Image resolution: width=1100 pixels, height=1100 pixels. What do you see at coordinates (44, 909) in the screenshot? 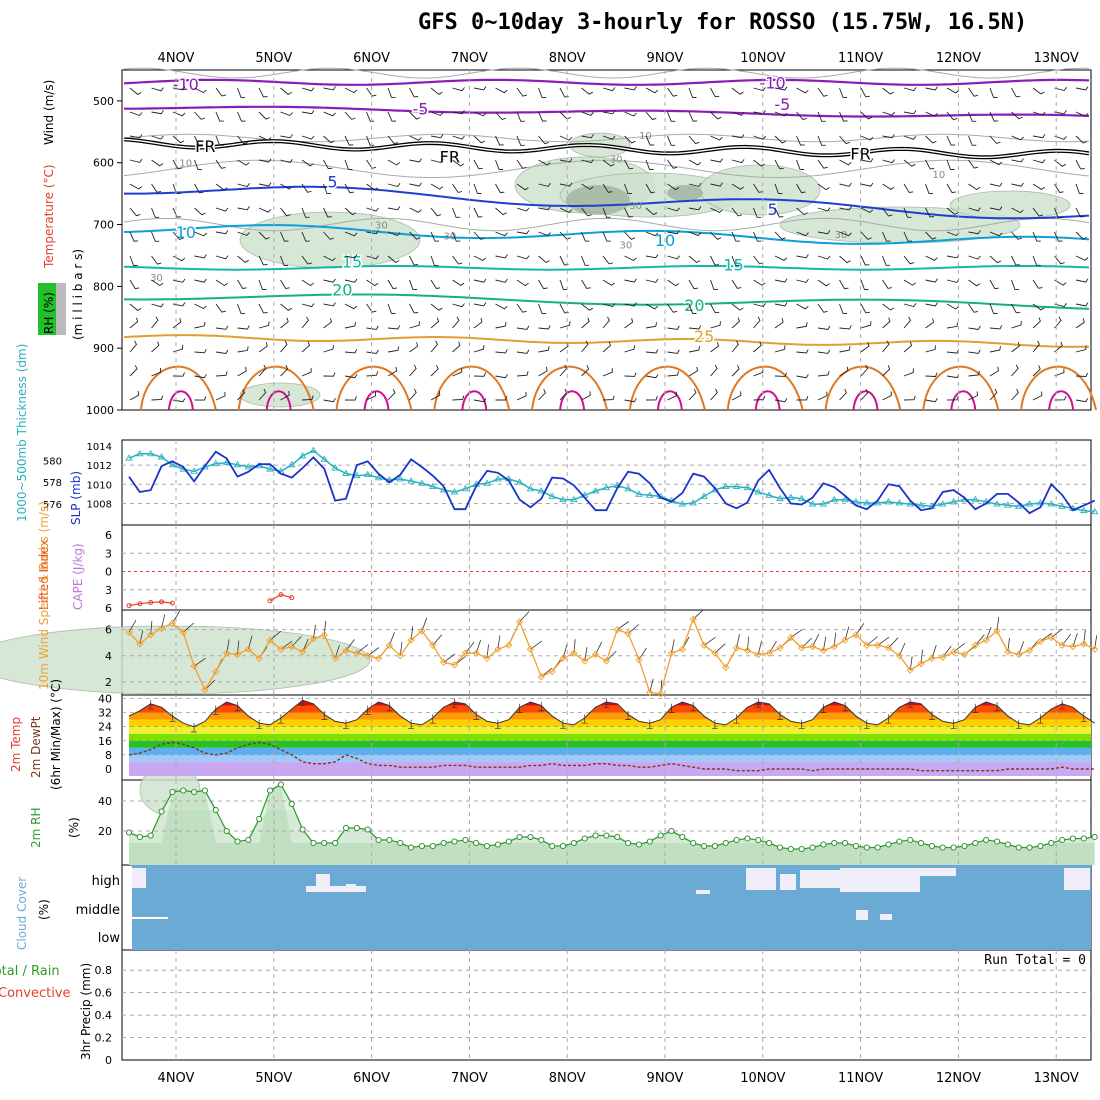
I see `cloud-unit-label: (%)` at bounding box center [44, 909].